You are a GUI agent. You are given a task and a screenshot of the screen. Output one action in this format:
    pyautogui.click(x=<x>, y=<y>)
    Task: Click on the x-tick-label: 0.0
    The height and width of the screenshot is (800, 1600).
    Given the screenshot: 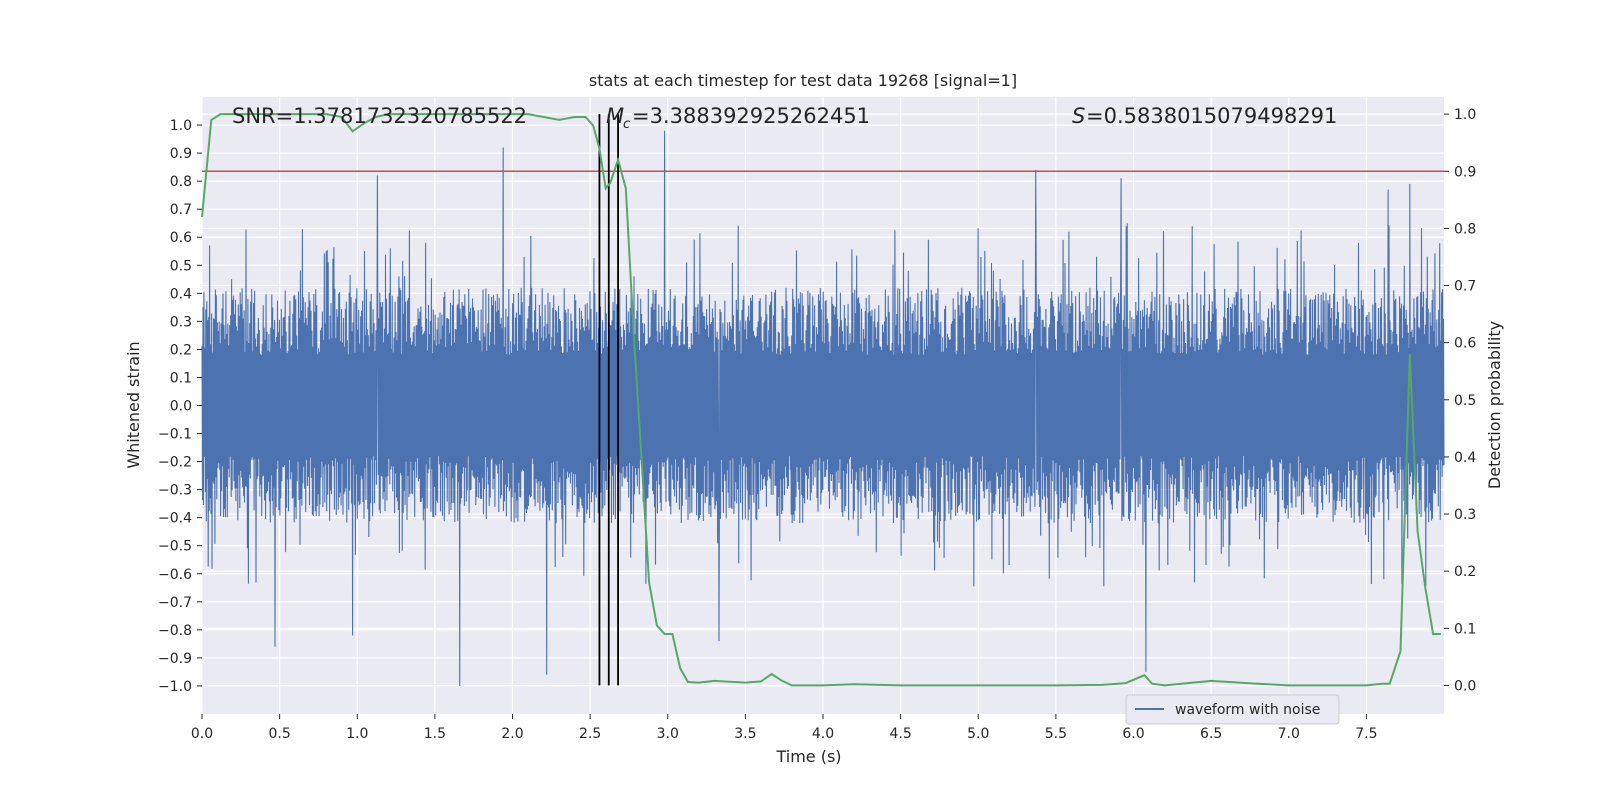 What is the action you would take?
    pyautogui.click(x=202, y=734)
    